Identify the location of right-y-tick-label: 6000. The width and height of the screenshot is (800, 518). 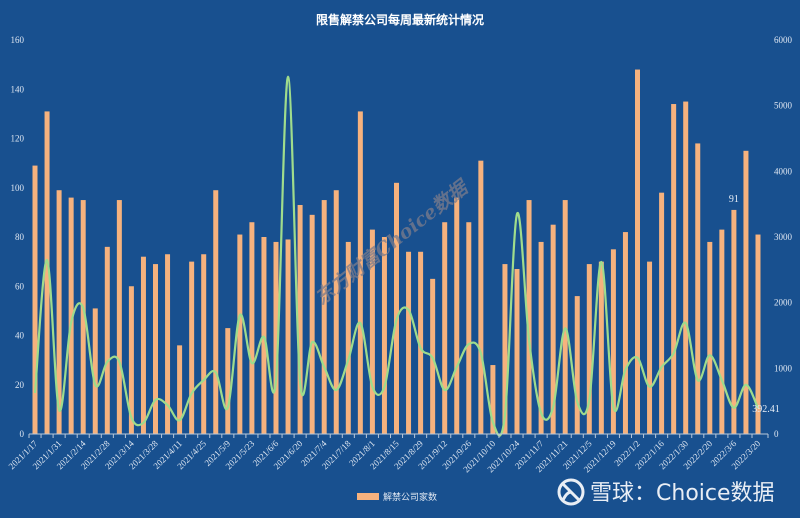
(783, 40).